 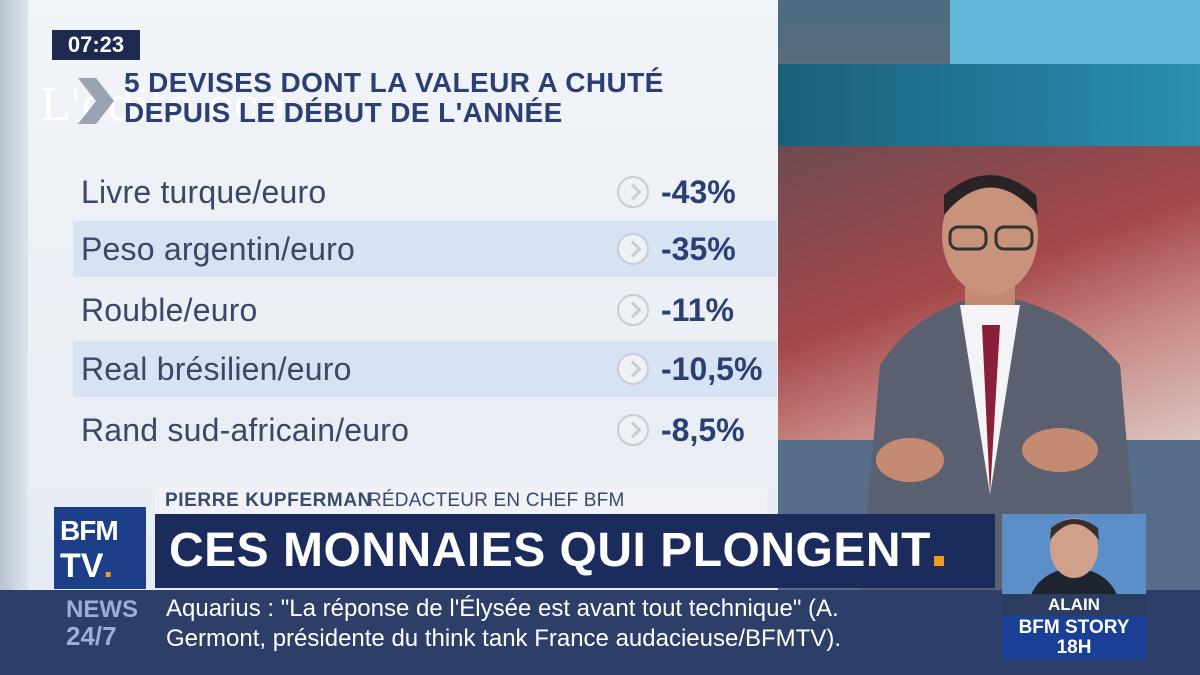 What do you see at coordinates (938, 561) in the screenshot?
I see `accent-dot` at bounding box center [938, 561].